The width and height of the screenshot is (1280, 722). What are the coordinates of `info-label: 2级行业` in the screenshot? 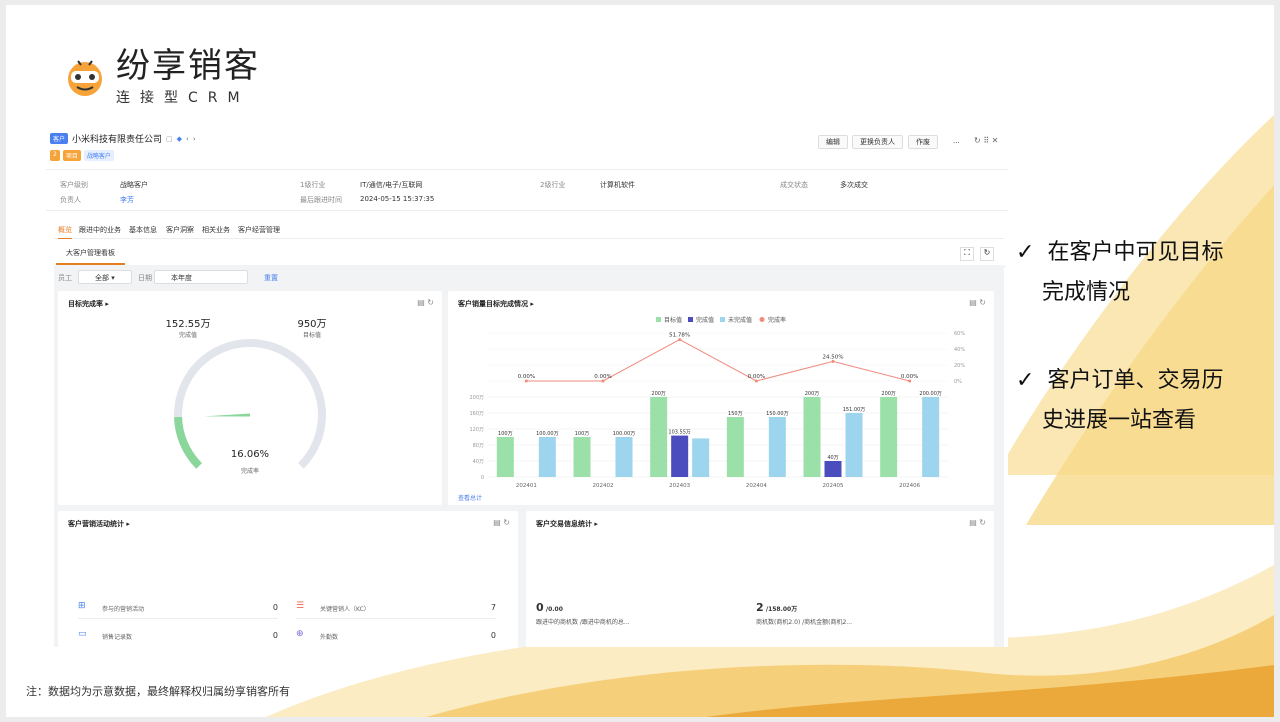 It's located at (553, 185).